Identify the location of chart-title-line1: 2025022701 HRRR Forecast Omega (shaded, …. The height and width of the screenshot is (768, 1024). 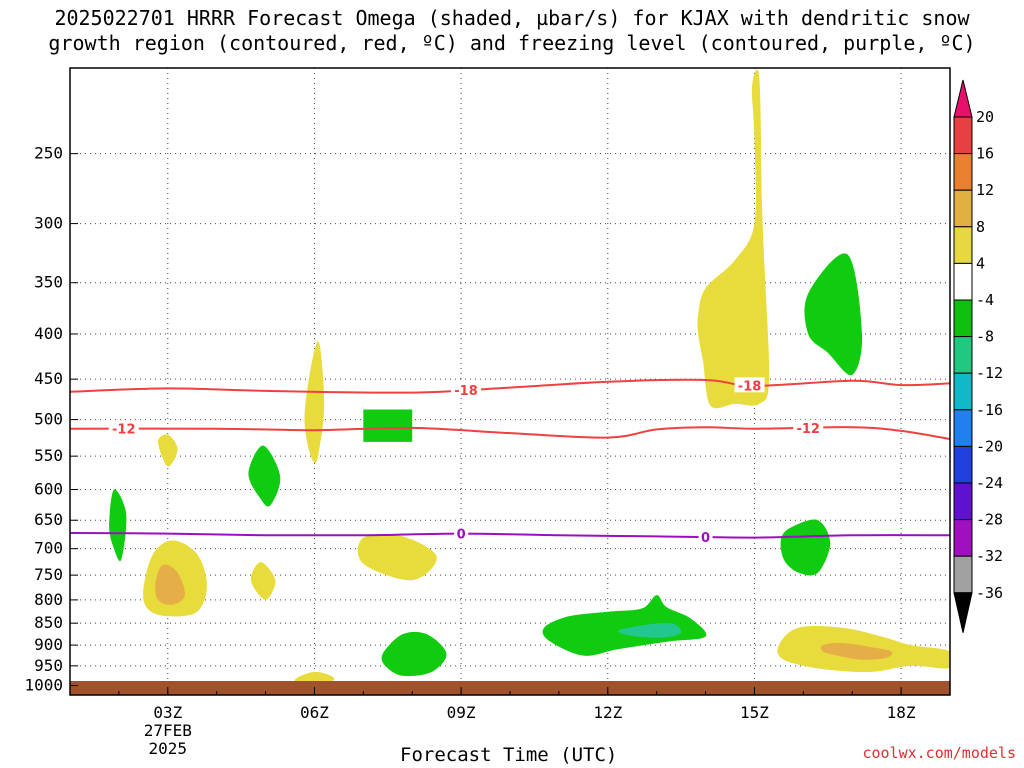
(512, 18).